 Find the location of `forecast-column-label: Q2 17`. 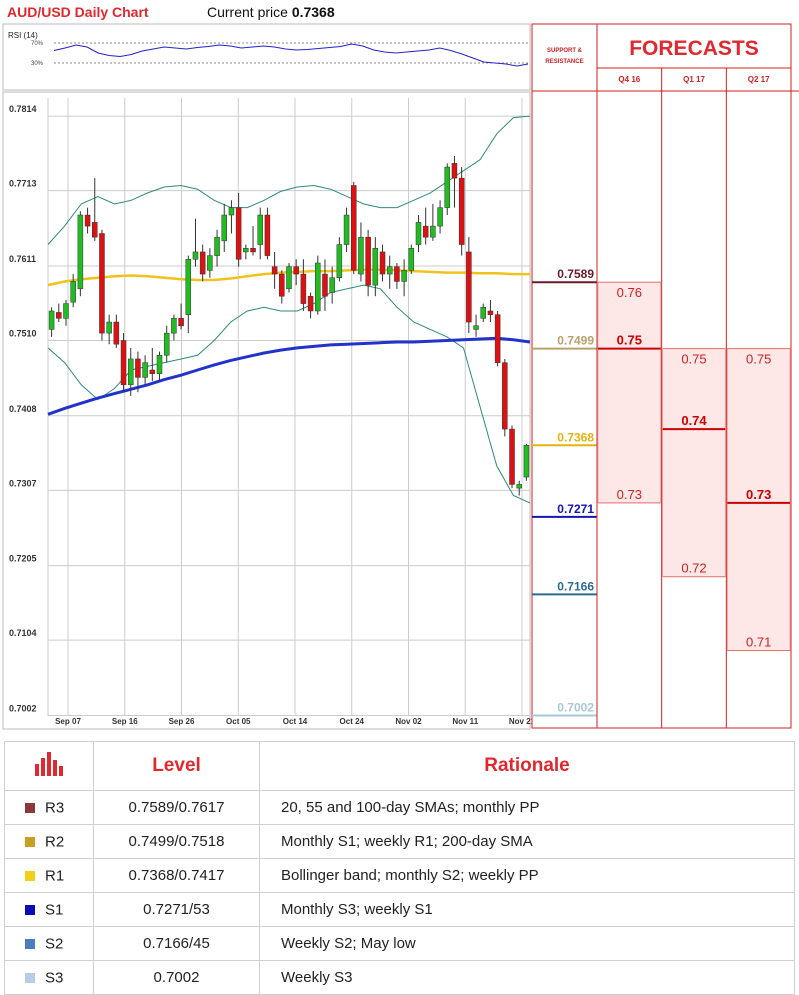

forecast-column-label: Q2 17 is located at coordinates (759, 79).